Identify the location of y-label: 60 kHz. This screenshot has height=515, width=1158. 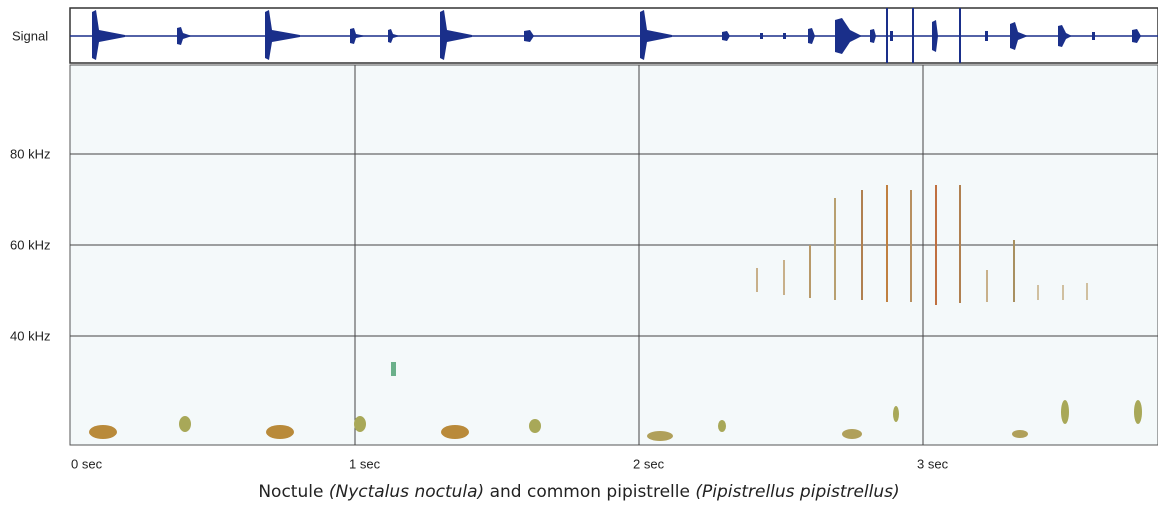
(30, 244).